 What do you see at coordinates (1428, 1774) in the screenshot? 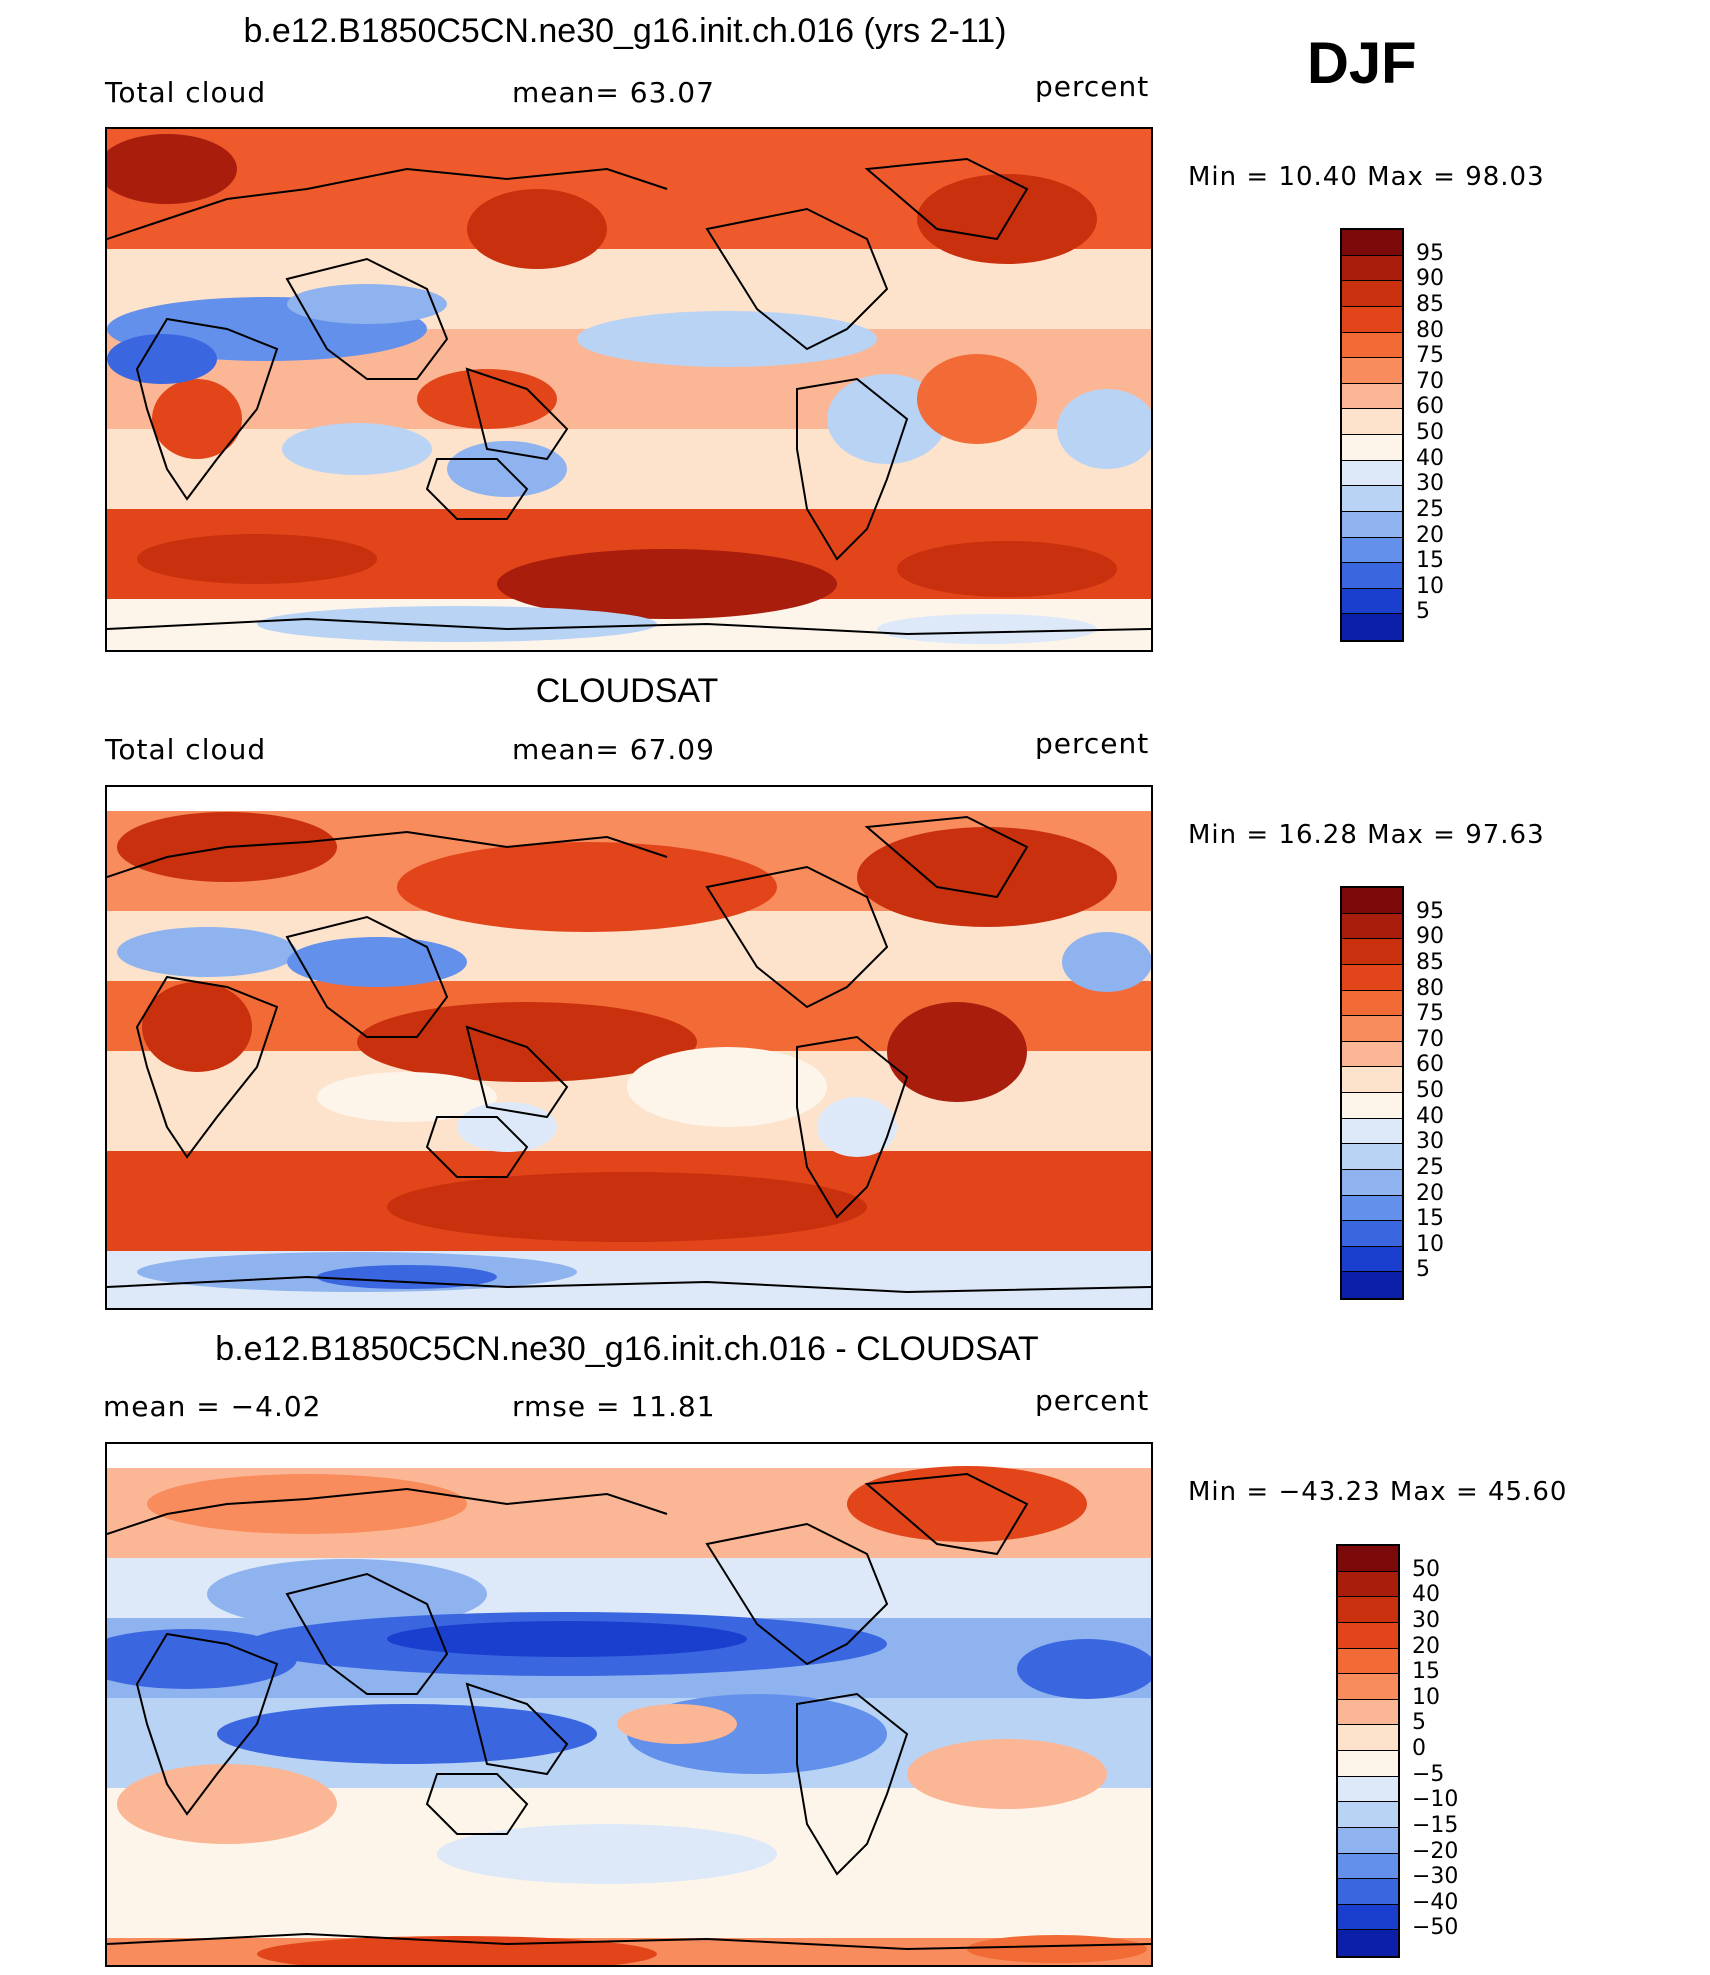
I see `colorbar-tick-label: −5` at bounding box center [1428, 1774].